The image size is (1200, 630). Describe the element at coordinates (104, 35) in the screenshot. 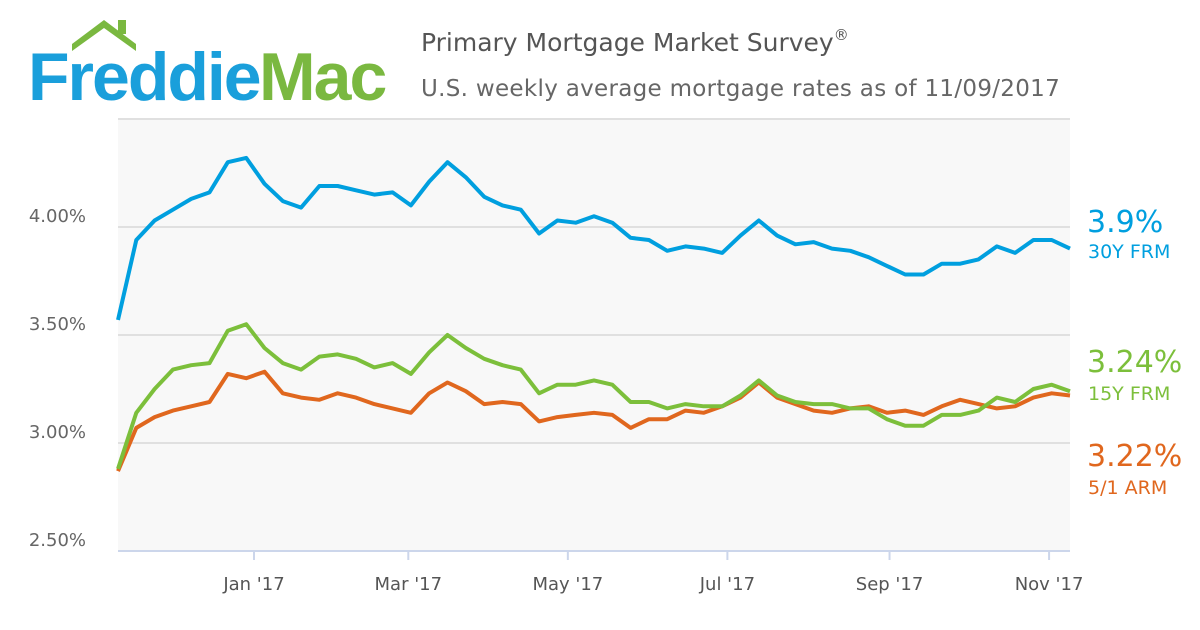

I see `house-roof-icon` at that location.